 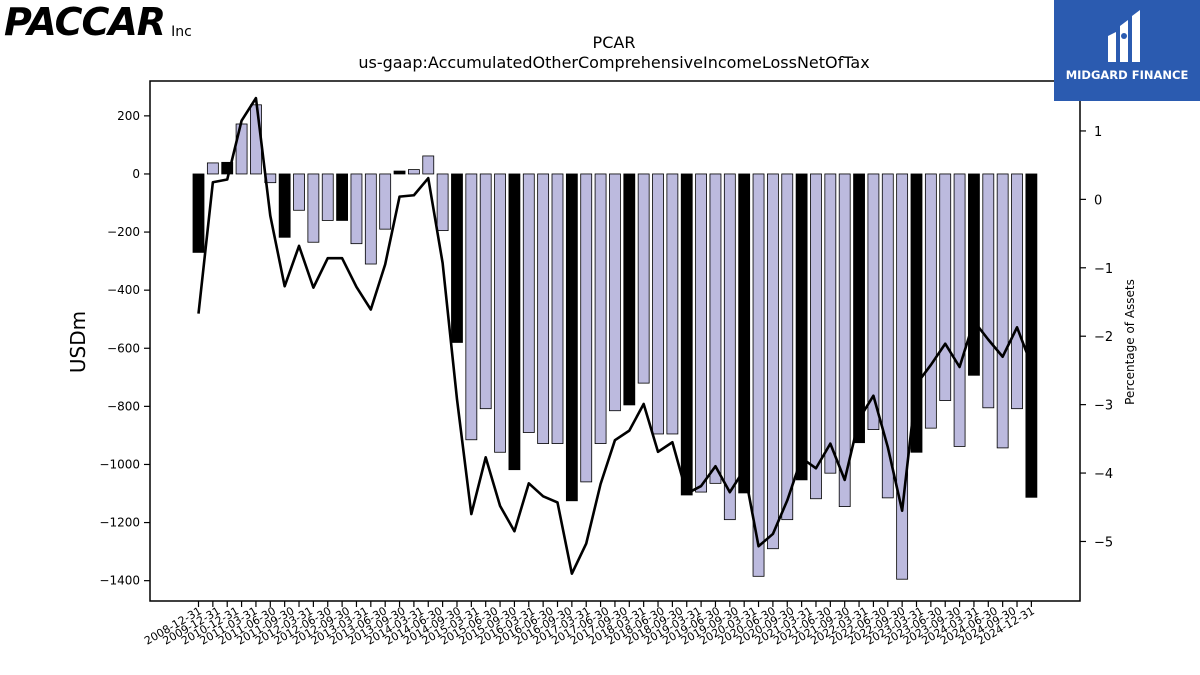 I want to click on y-axis: 200 0 −200 −400 −600 −800 −1000 −1200 −1400, so click(x=124, y=348).